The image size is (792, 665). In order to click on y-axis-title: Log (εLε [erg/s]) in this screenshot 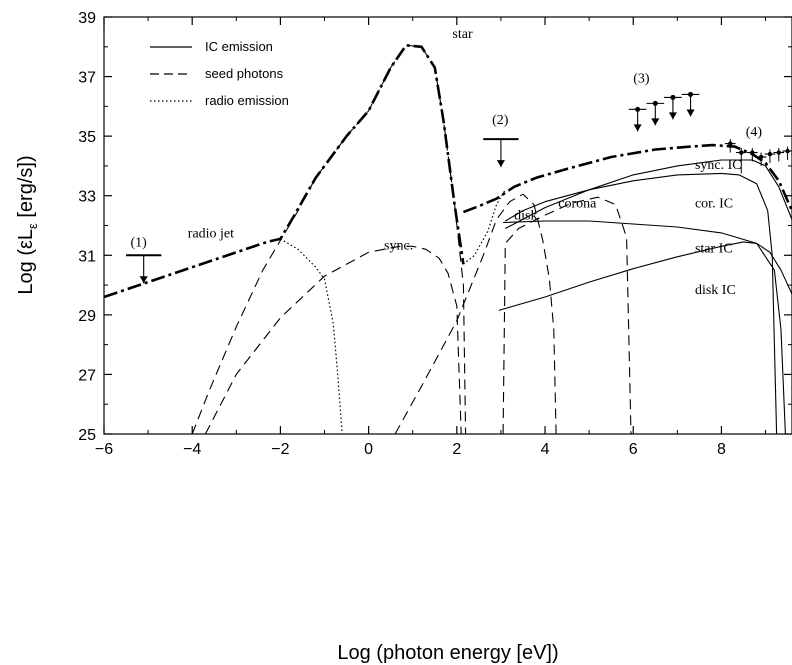, I will do `click(27, 224)`.